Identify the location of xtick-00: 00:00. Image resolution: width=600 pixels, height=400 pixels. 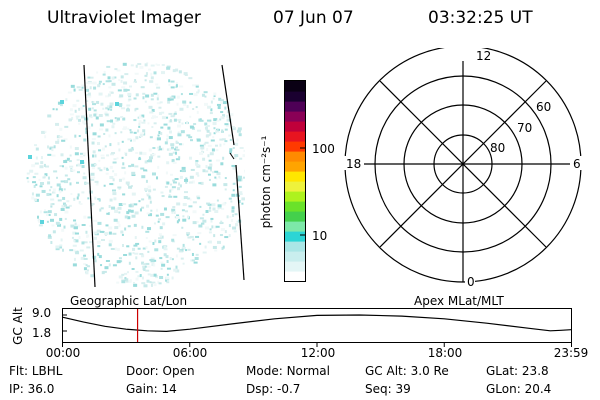
(63, 353).